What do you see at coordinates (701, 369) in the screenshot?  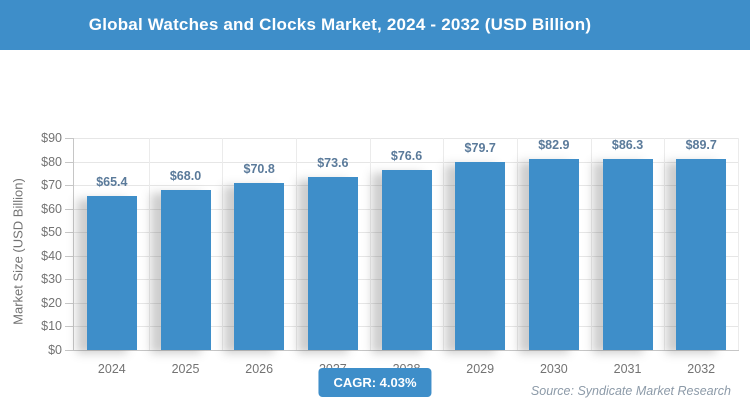 I see `x-tick-label: 2032` at bounding box center [701, 369].